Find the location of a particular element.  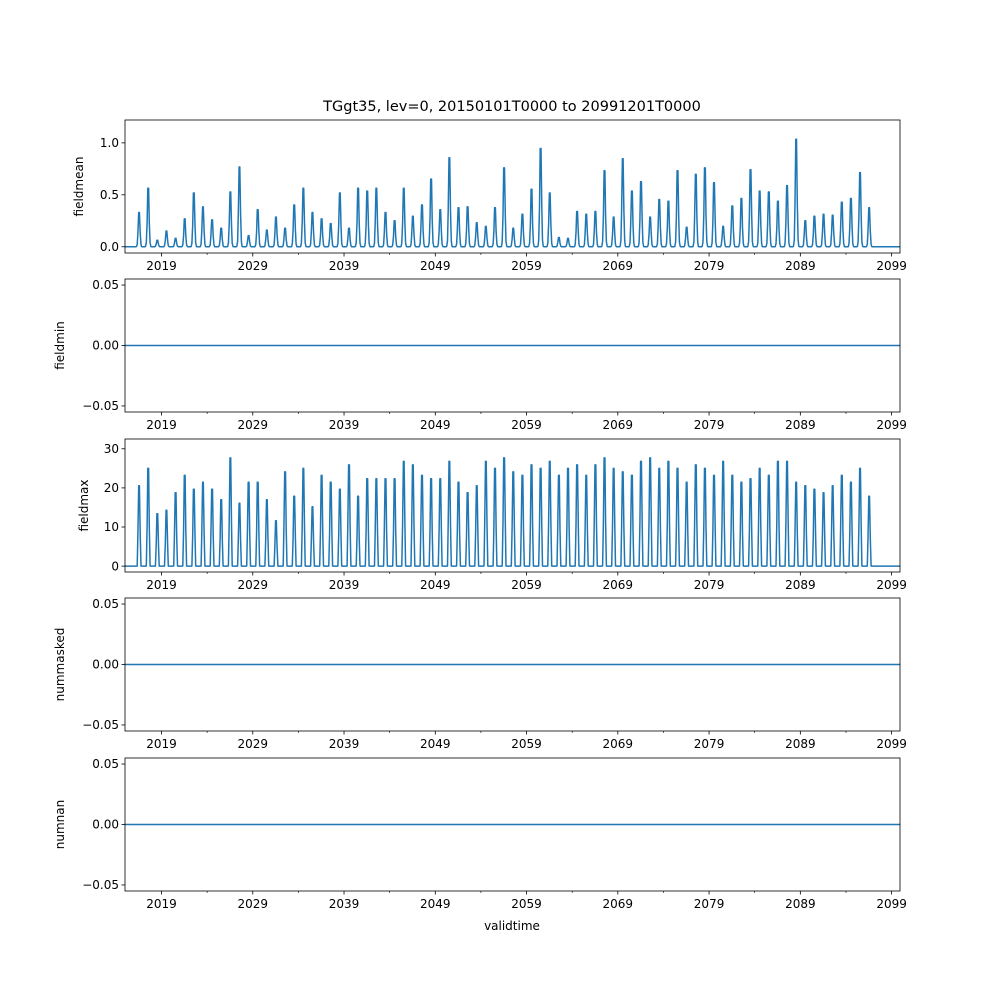

y-tick-label-numnan: 0.00 is located at coordinates (105, 825).